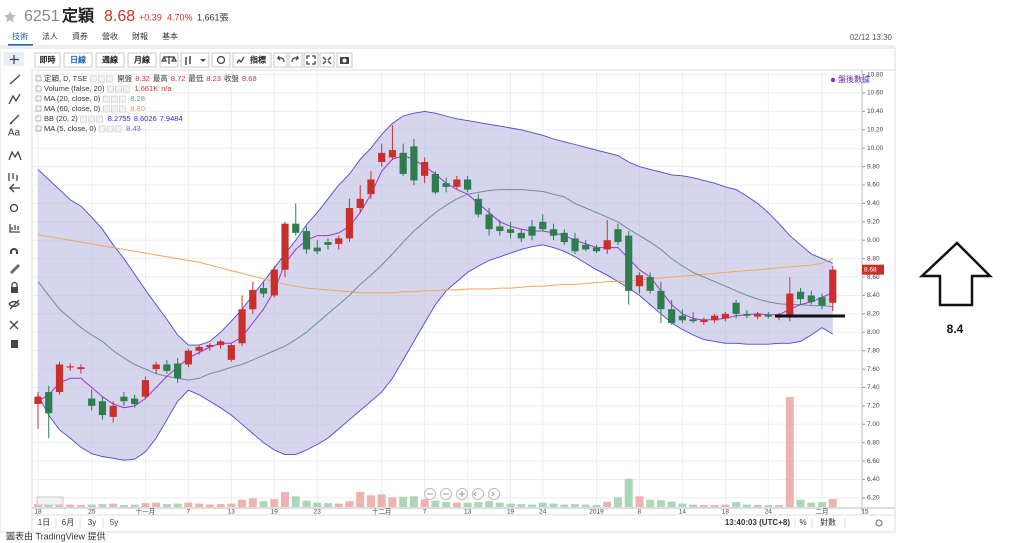  What do you see at coordinates (873, 203) in the screenshot?
I see `y-tick-label: 9.40` at bounding box center [873, 203].